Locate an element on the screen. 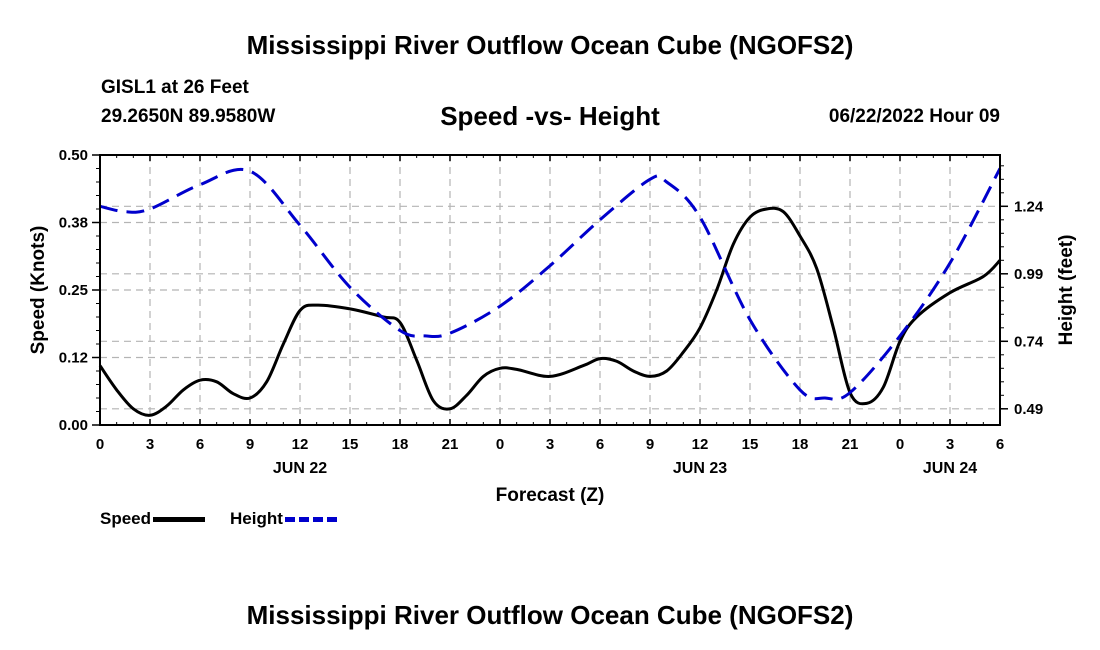 The width and height of the screenshot is (1100, 650). y2-tick-label: 0.74 is located at coordinates (1029, 341).